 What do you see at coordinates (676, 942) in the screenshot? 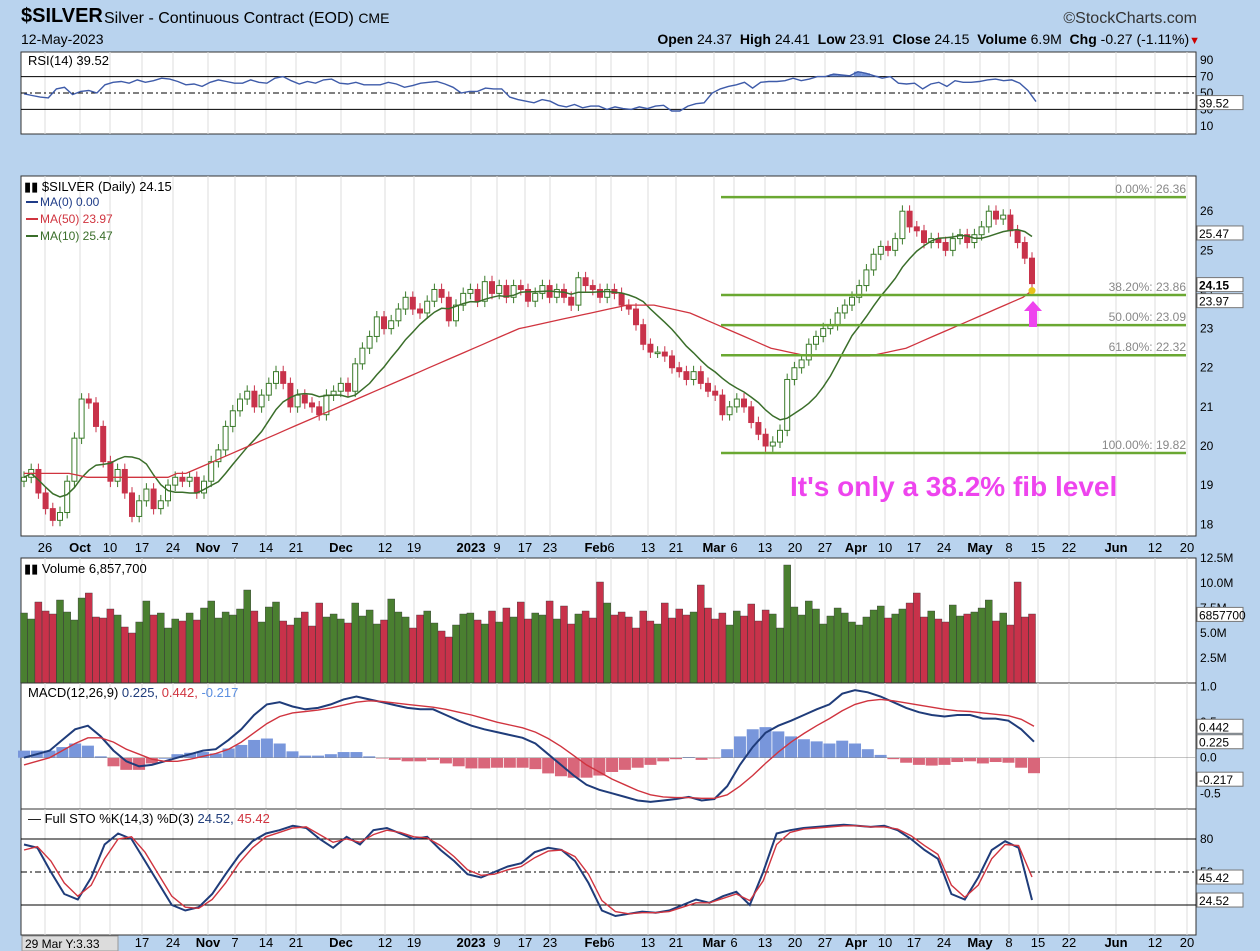
I see `x-tick-label: 21` at bounding box center [676, 942].